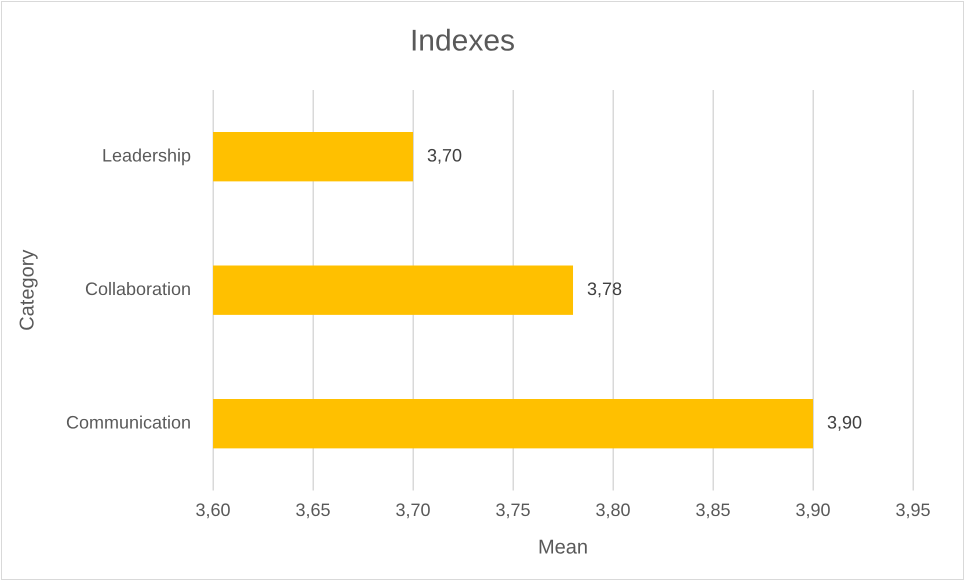  I want to click on data-label: 3,90, so click(844, 422).